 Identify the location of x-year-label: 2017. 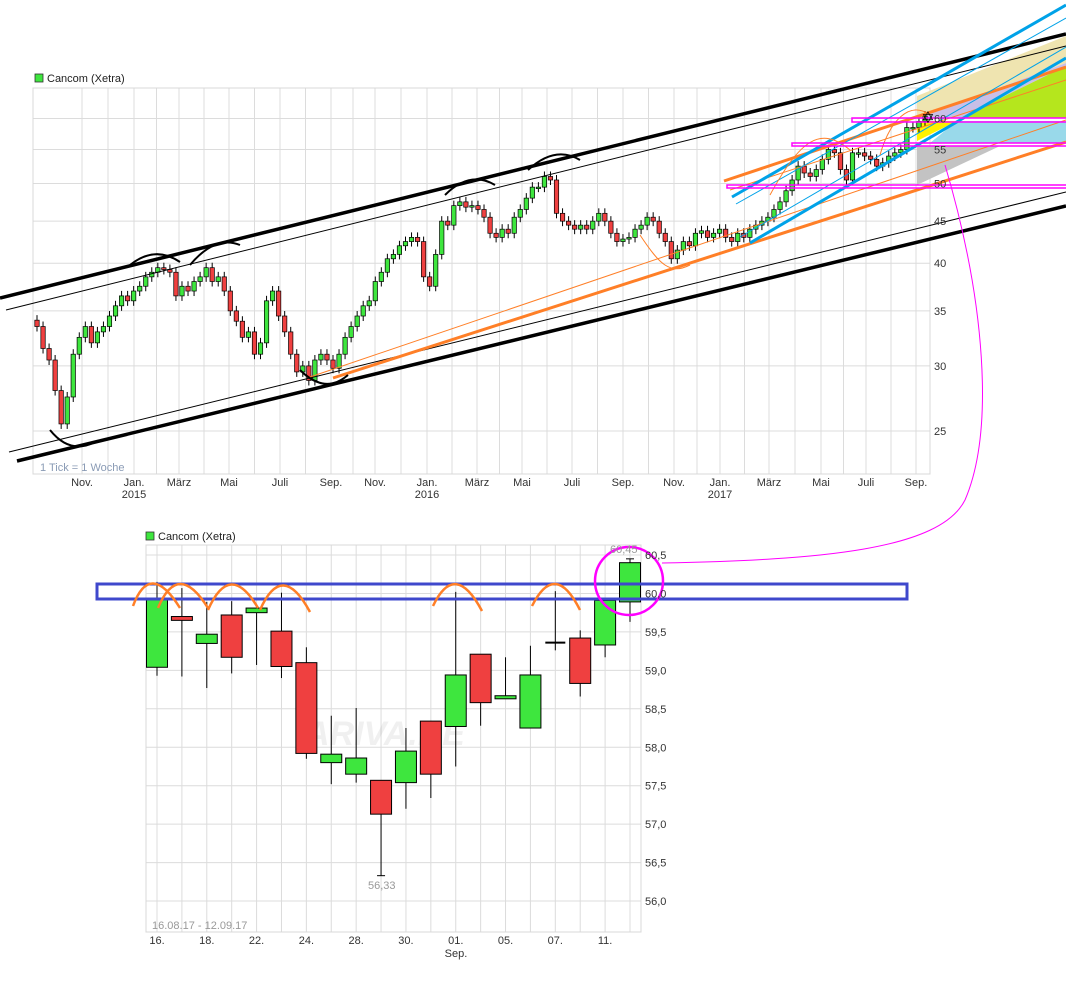
(720, 495).